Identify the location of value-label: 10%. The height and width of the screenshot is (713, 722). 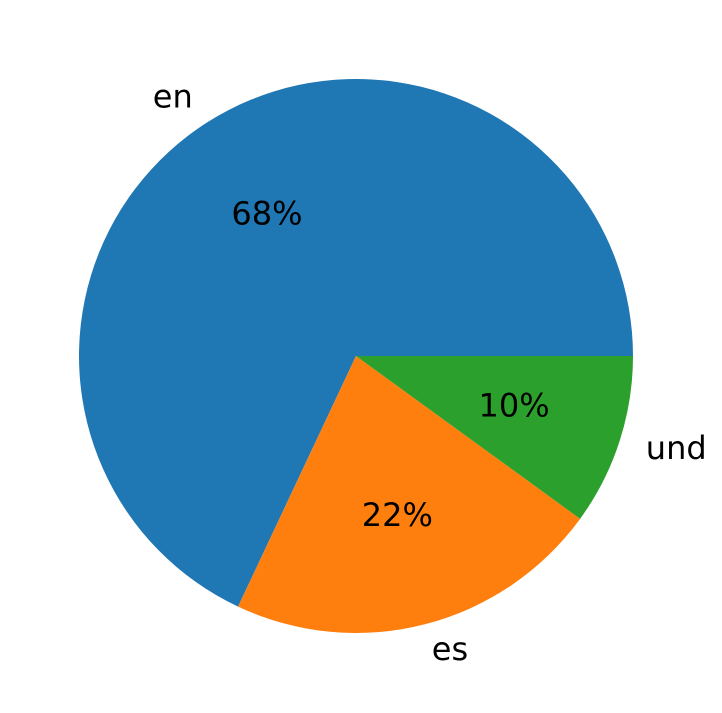
(514, 405).